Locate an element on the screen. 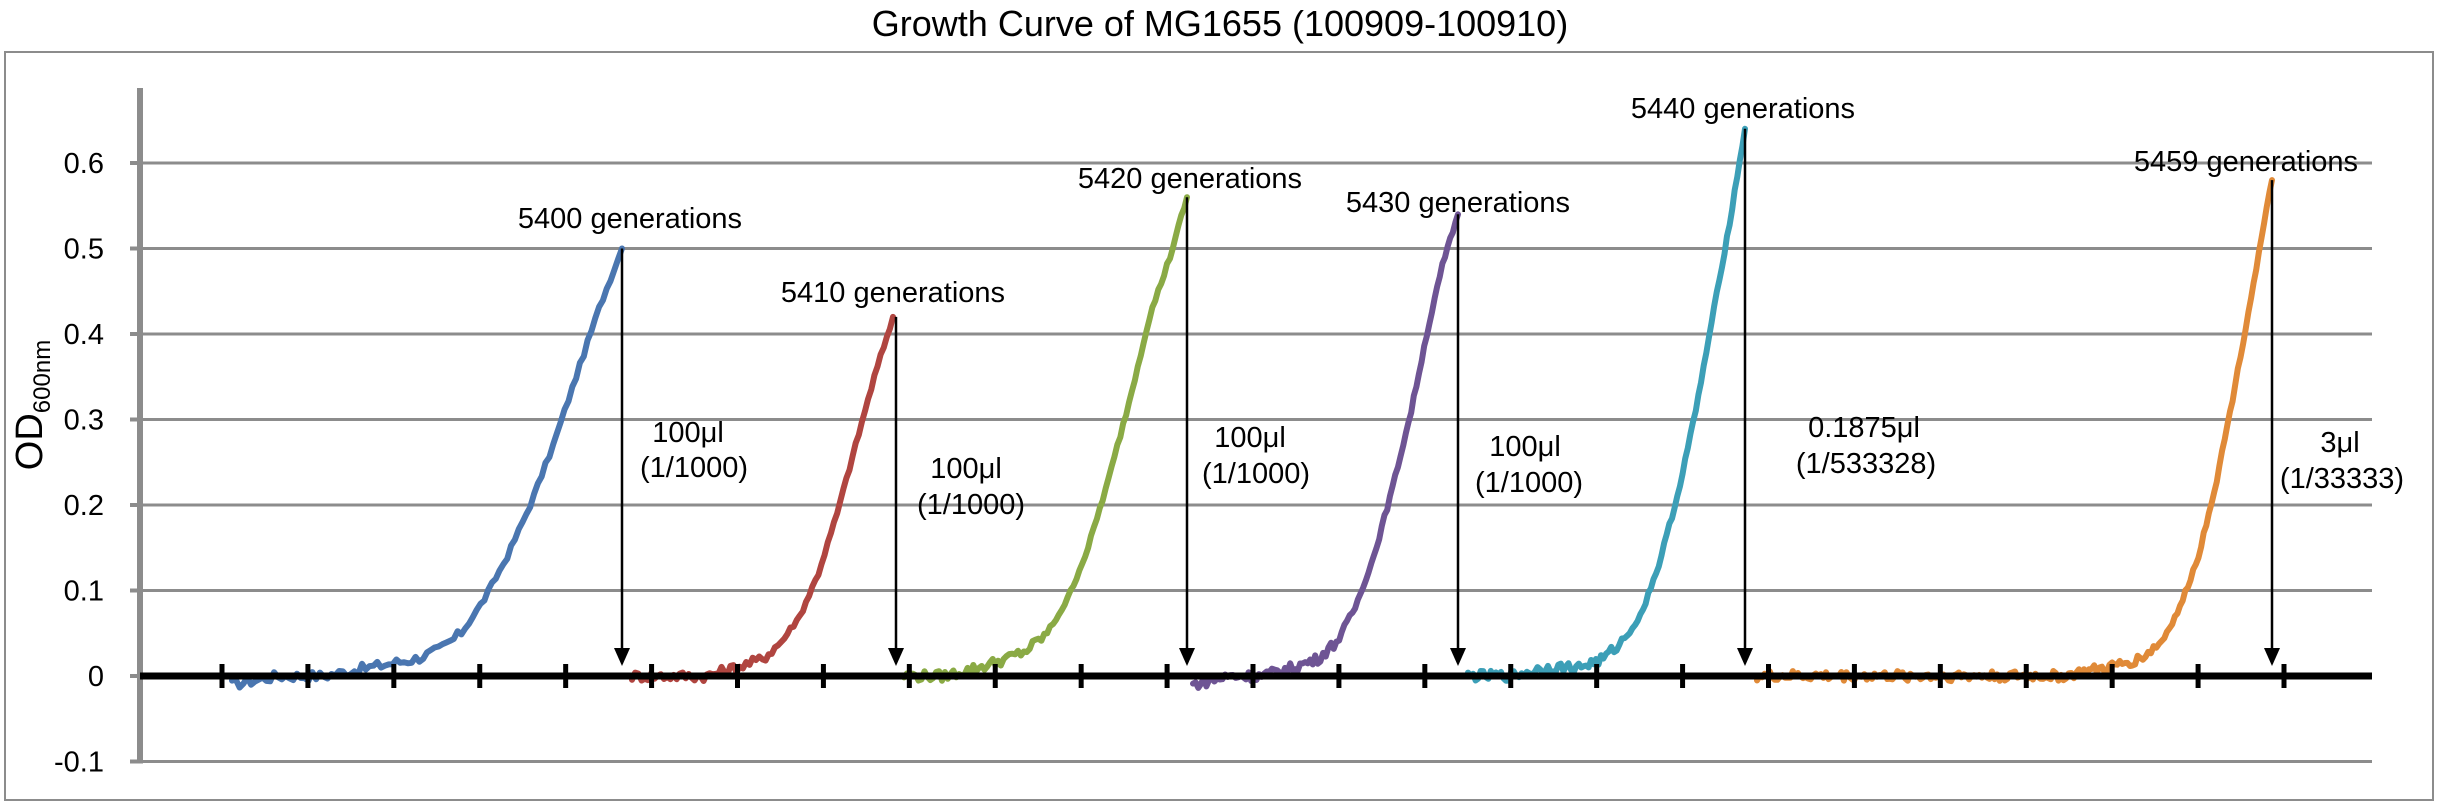 This screenshot has width=2440, height=810. y-axis-label-subscript: 600nm is located at coordinates (42, 376).